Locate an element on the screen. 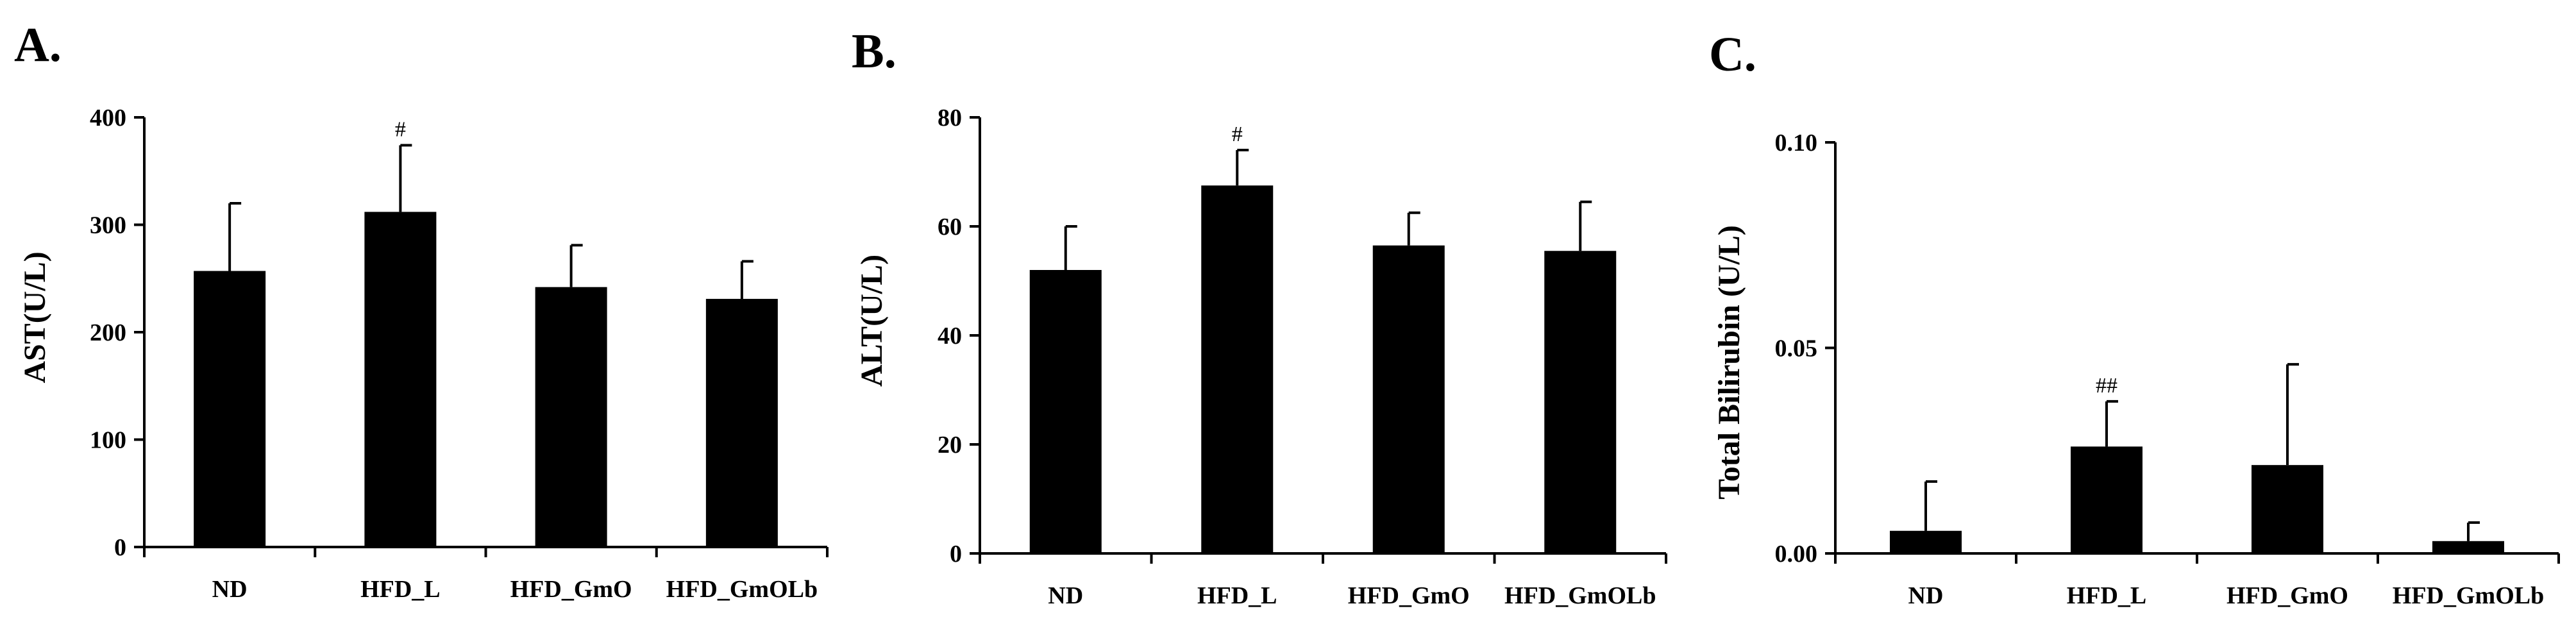 Image resolution: width=2576 pixels, height=640 pixels. y-tick-label: 0.05 is located at coordinates (1796, 348).